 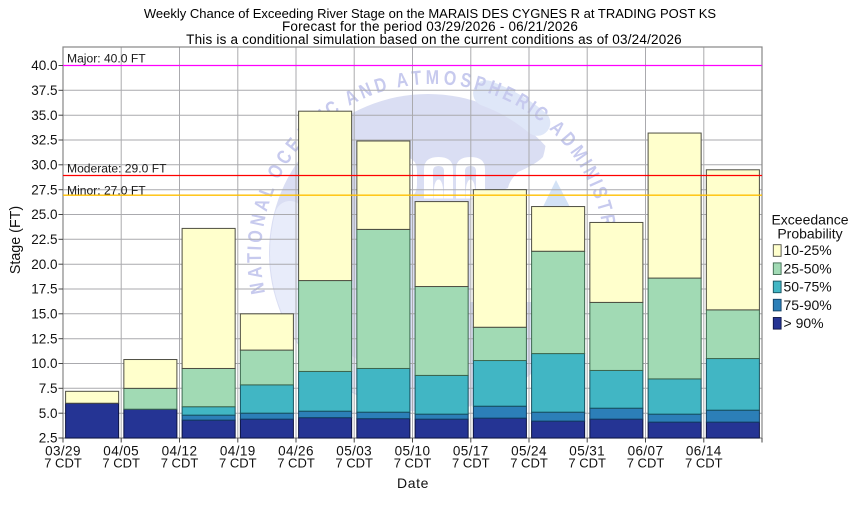 I want to click on svg-text: Major: 40.0 FT, so click(x=106, y=59).